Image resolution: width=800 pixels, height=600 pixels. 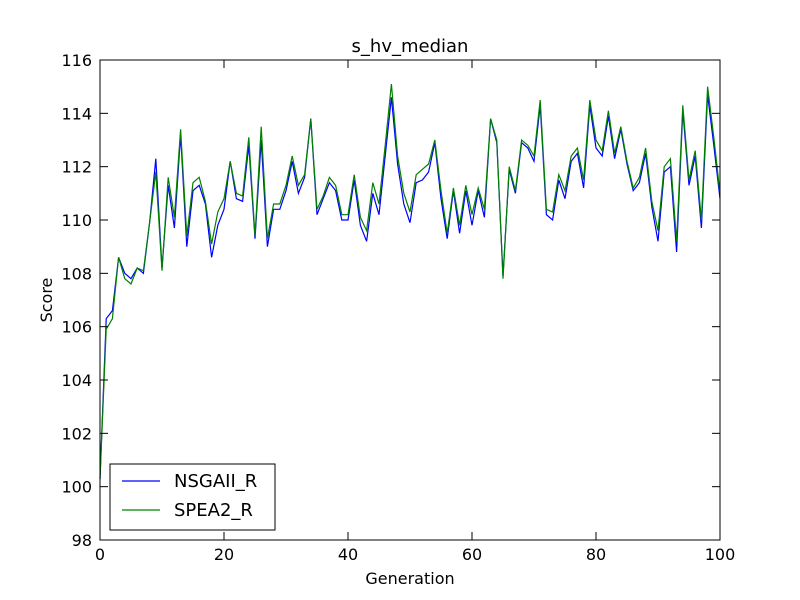 I want to click on y-tick-label: 108, so click(x=76, y=273).